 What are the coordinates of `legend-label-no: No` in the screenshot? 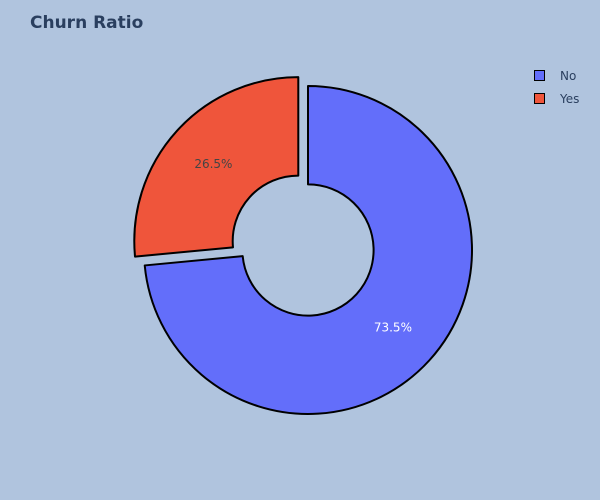 It's located at (568, 75).